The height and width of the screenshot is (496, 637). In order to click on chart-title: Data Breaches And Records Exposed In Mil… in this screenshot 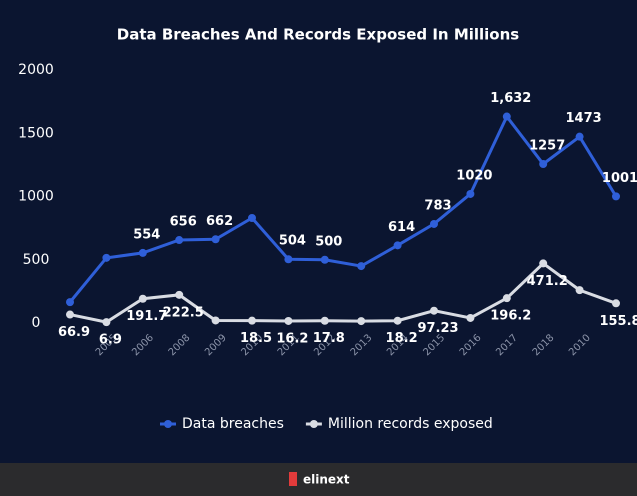, I will do `click(318, 35)`.